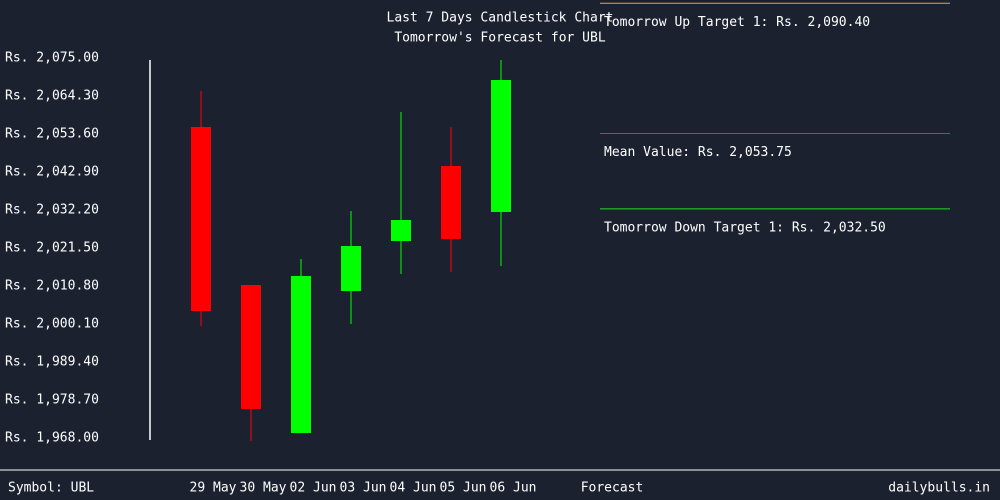  What do you see at coordinates (463, 488) in the screenshot?
I see `x-tick-label: 05 Jun` at bounding box center [463, 488].